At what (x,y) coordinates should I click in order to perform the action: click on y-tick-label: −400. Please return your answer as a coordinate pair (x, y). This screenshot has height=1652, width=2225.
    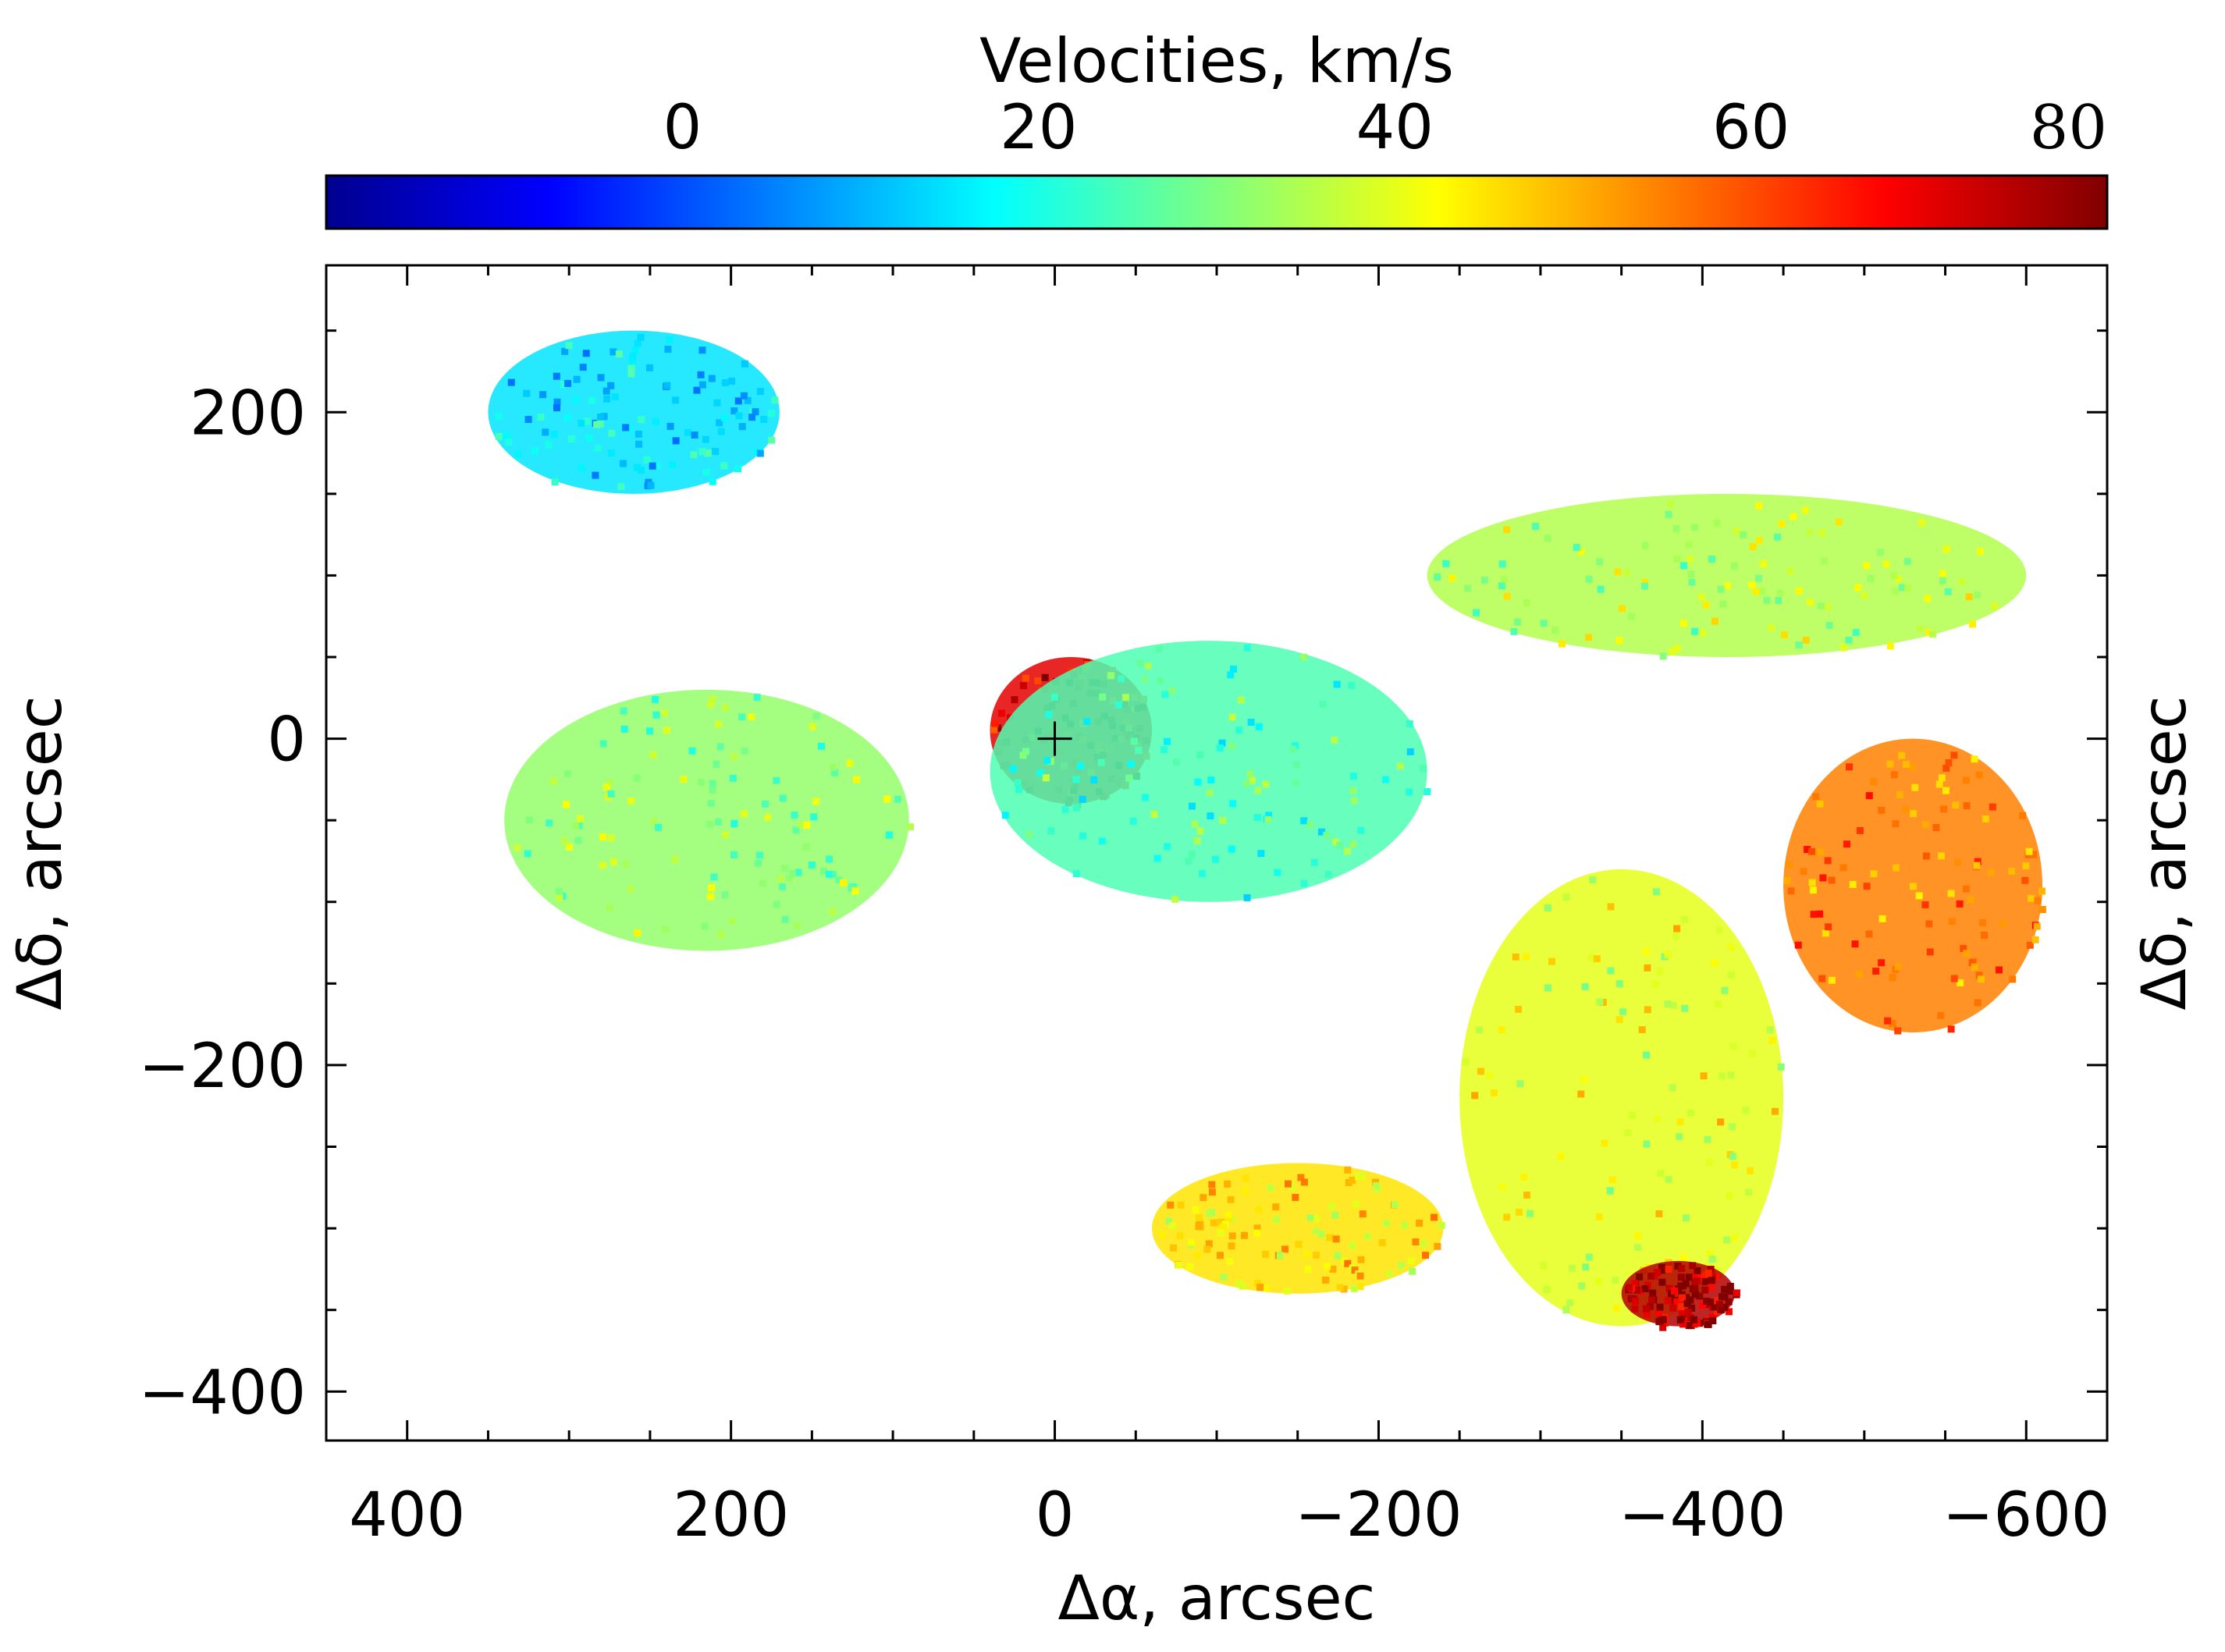
    Looking at the image, I should click on (222, 1393).